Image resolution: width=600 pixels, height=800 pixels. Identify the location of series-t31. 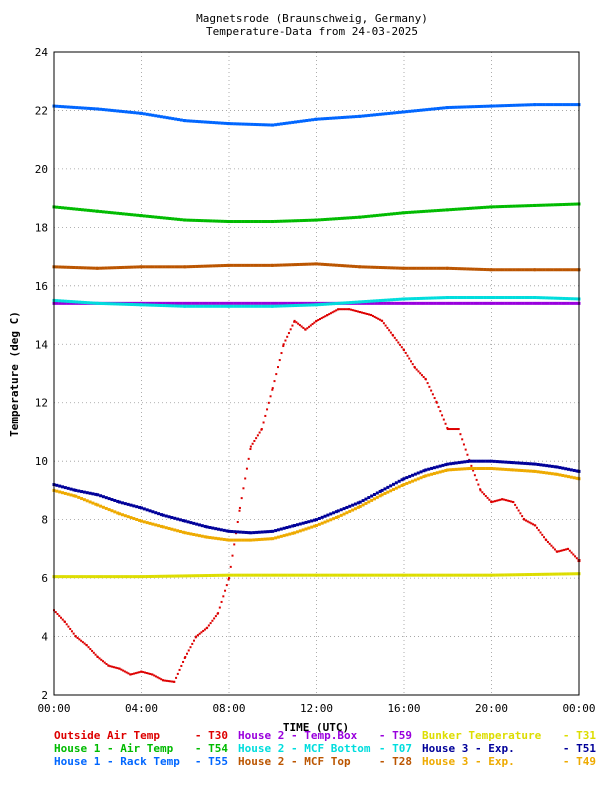
(316, 575).